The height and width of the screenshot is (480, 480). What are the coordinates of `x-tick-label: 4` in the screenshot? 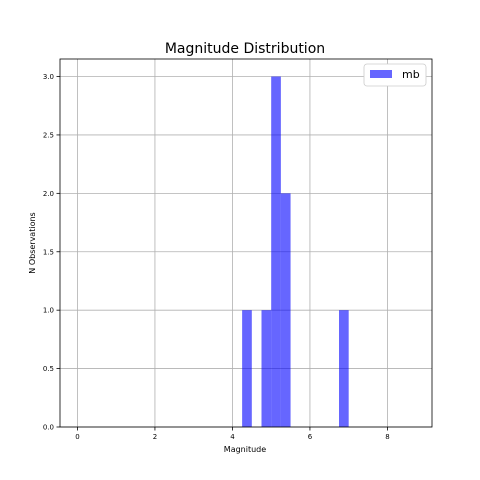 It's located at (232, 437).